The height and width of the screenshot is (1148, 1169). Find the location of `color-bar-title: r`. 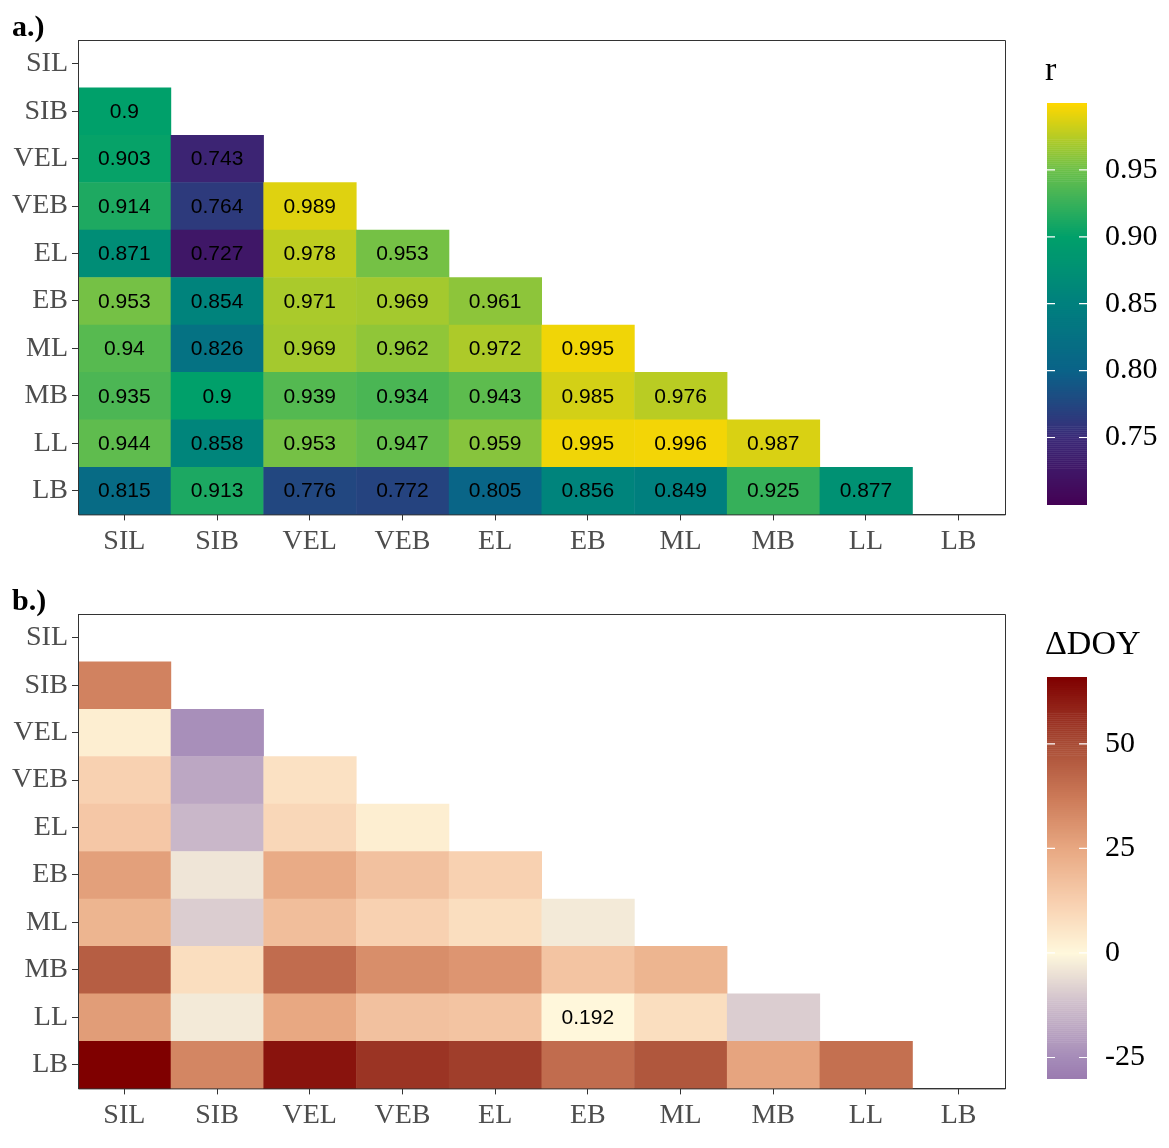

color-bar-title: r is located at coordinates (1051, 68).